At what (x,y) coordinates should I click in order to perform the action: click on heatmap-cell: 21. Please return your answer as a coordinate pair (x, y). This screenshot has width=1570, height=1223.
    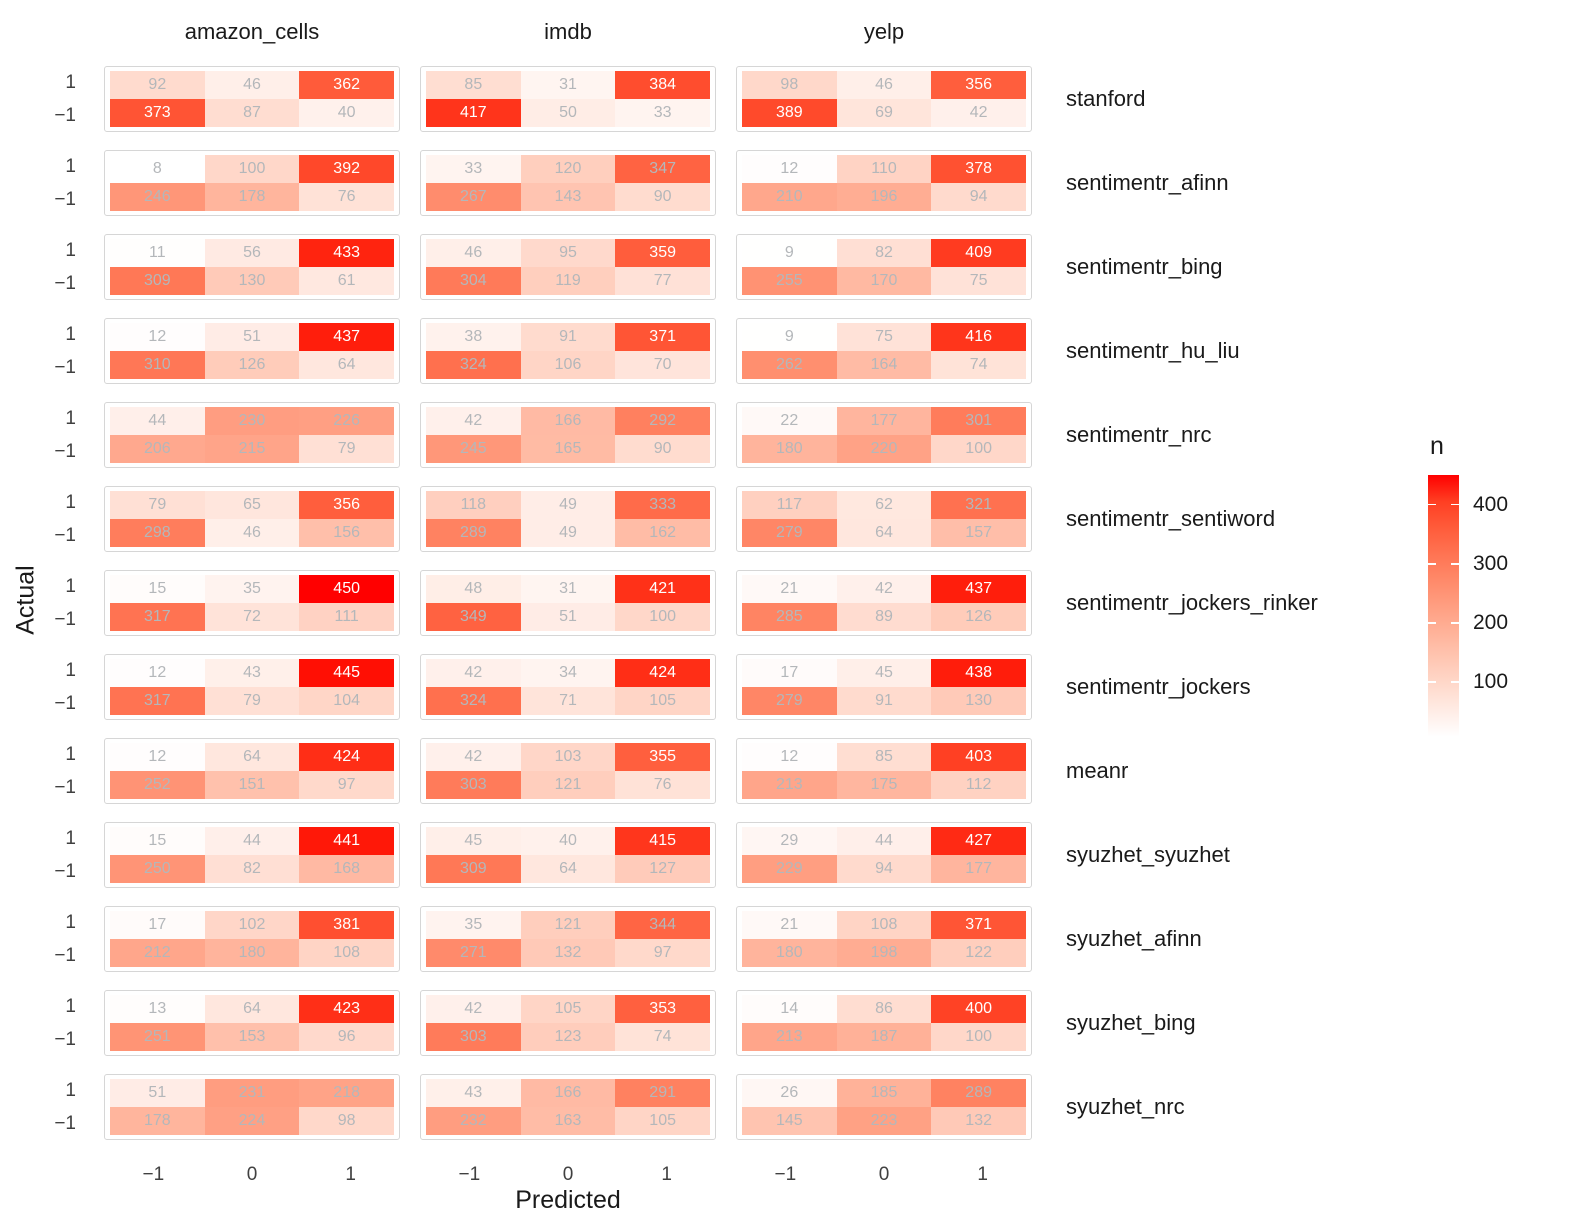
    Looking at the image, I should click on (789, 925).